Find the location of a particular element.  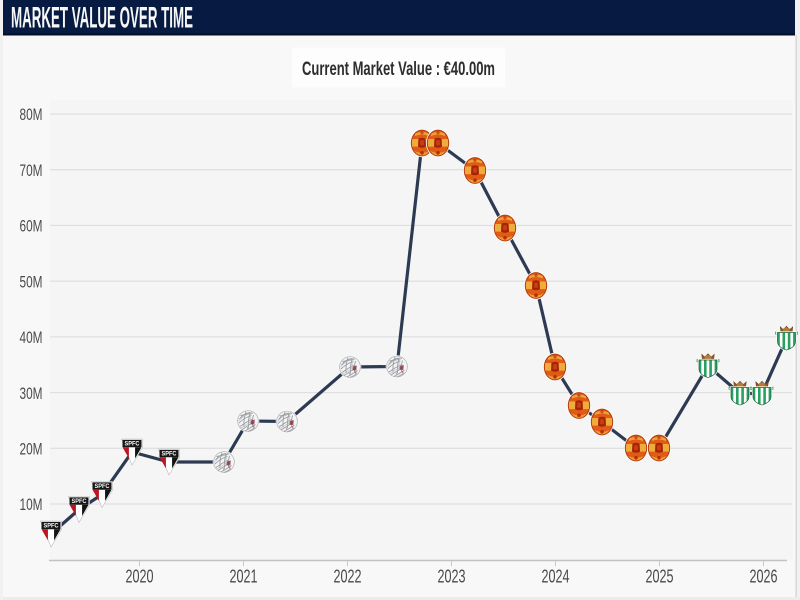

svg-text: 40M is located at coordinates (31, 337).